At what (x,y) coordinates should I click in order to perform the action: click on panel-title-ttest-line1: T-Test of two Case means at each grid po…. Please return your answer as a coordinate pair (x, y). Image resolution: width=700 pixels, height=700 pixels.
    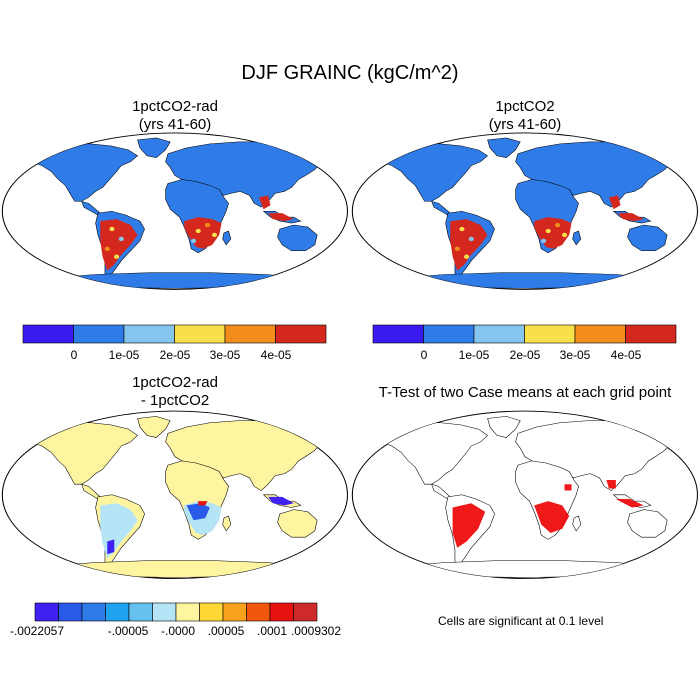
    Looking at the image, I should click on (525, 392).